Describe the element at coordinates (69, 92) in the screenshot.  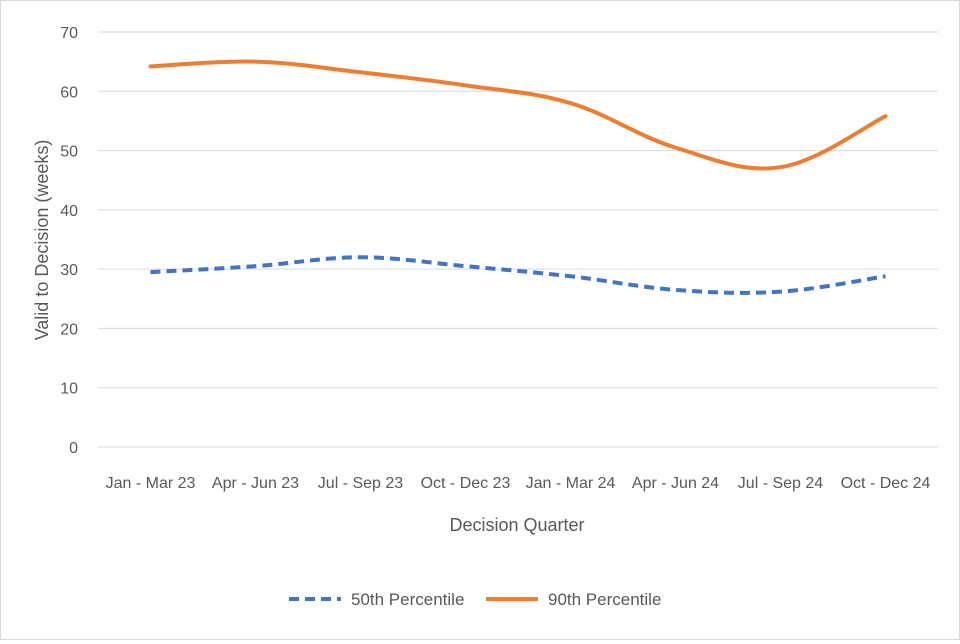
I see `y-tick-label: 60` at that location.